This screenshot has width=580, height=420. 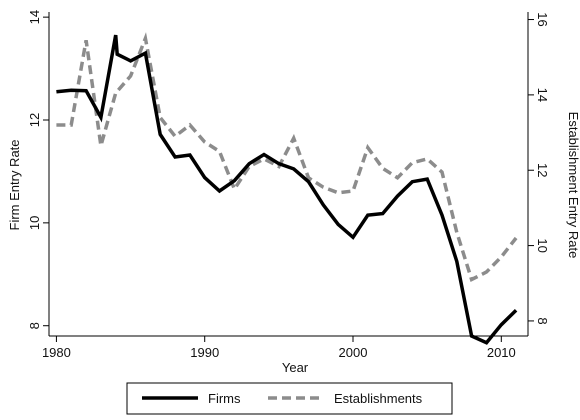 What do you see at coordinates (542, 245) in the screenshot?
I see `y-right-tick-label-10: 10` at bounding box center [542, 245].